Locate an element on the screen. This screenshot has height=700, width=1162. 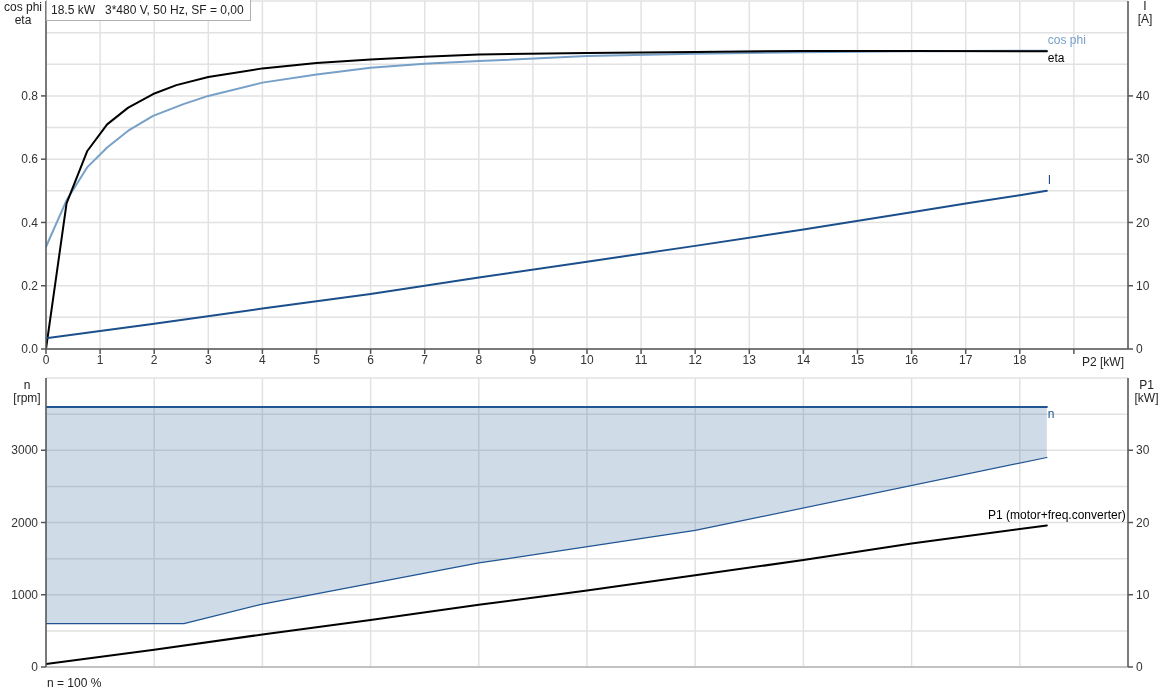
y2-axis-title: P1 [kW] is located at coordinates (1146, 391).